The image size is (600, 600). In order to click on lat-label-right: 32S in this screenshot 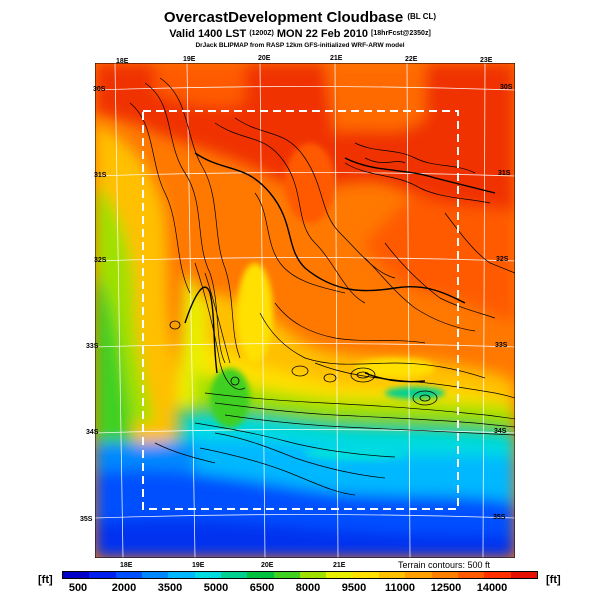, I will do `click(502, 259)`.